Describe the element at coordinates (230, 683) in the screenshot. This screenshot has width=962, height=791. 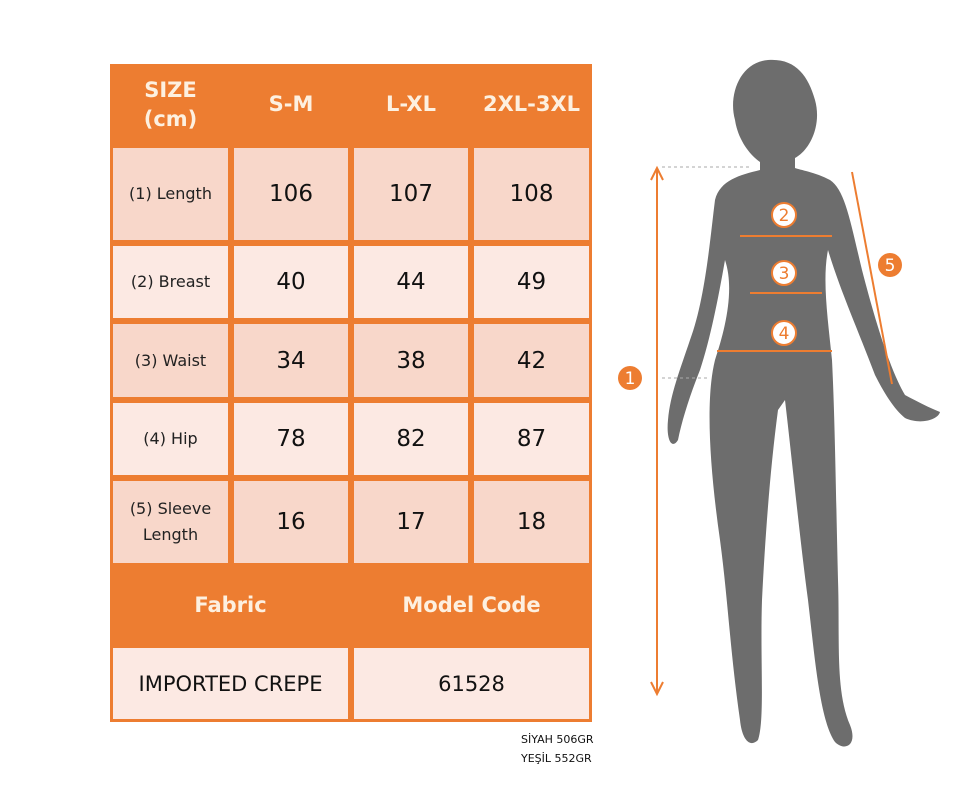
I see `fabric-value: IMPORTED CREPE` at that location.